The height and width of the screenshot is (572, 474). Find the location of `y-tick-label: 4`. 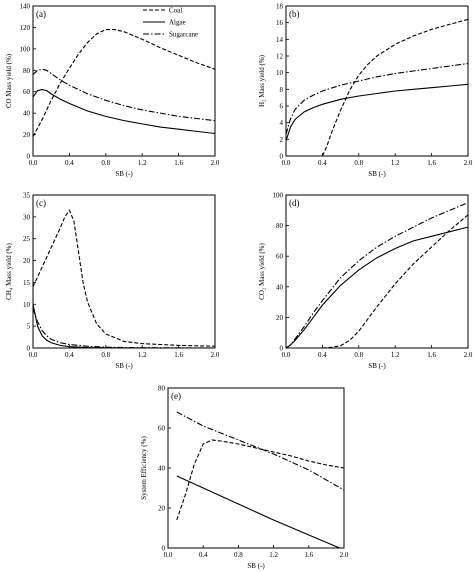

y-tick-label: 4 is located at coordinates (282, 123).